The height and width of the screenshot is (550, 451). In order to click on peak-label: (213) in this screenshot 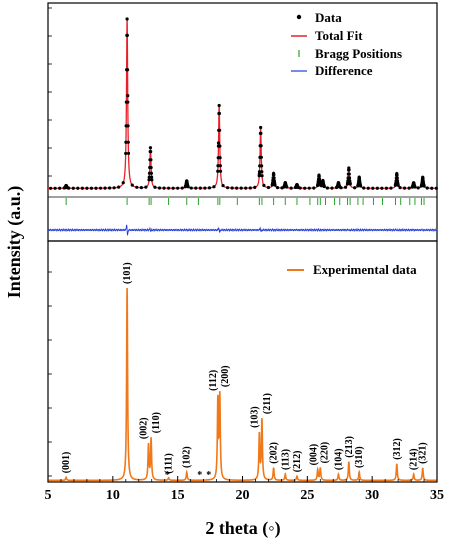, I will do `click(349, 447)`.